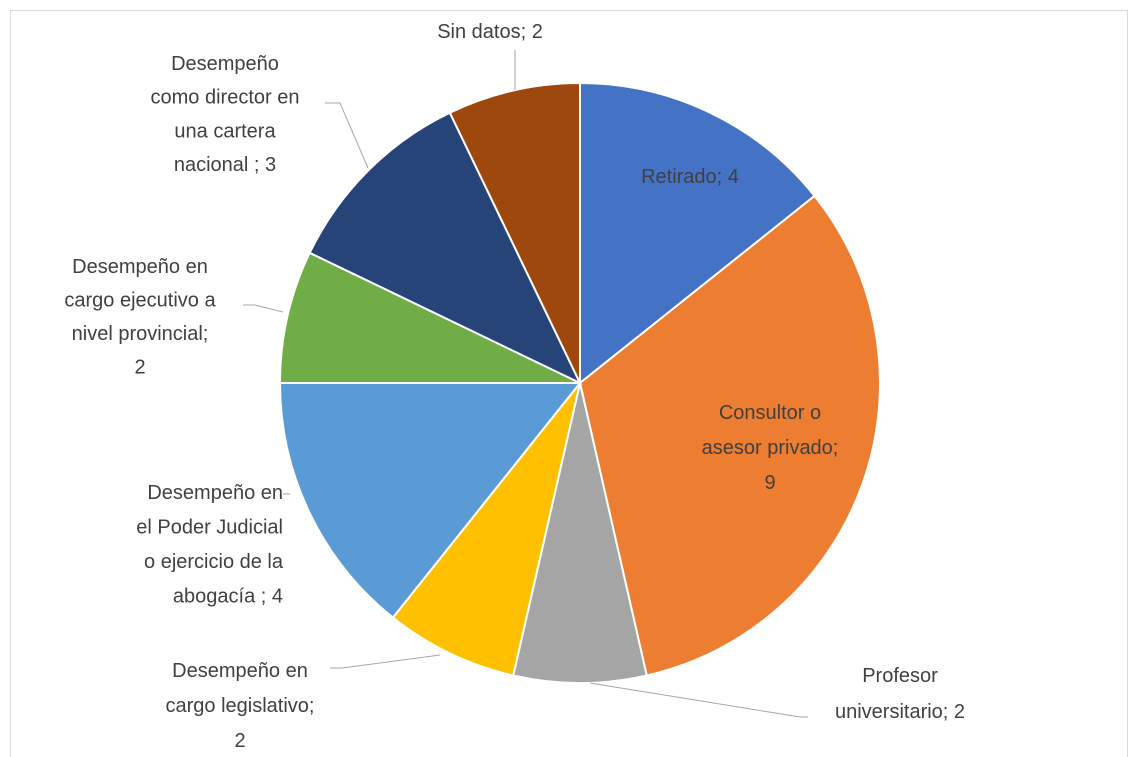 This screenshot has width=1138, height=757. I want to click on data-label-line: nacional ; 3, so click(225, 165).